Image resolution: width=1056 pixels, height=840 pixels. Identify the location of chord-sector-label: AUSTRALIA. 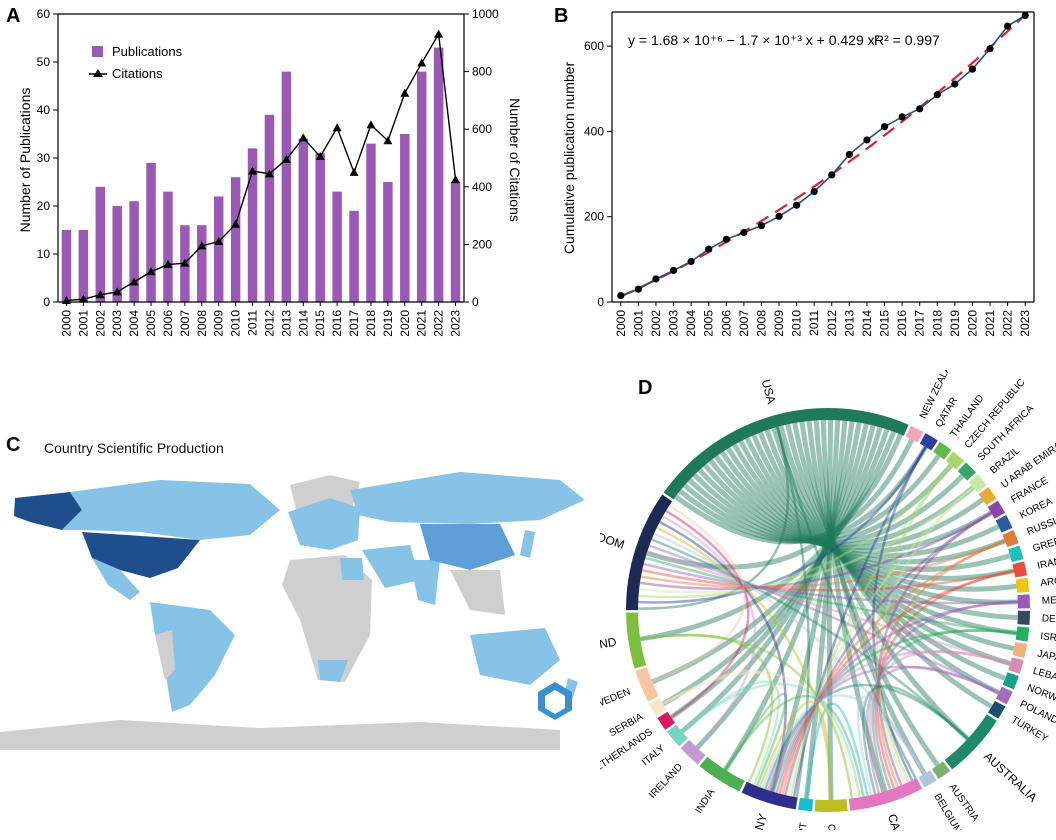
(1010, 776).